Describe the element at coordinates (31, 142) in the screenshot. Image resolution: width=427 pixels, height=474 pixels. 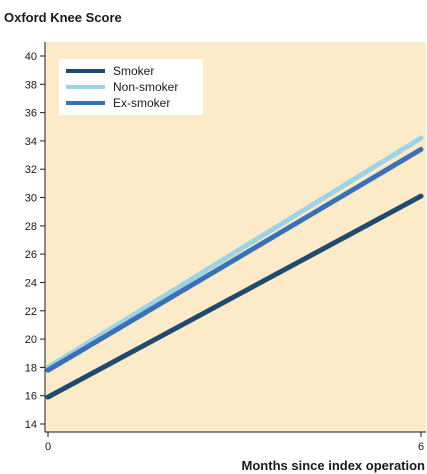
I see `y-tick-label: 34` at that location.